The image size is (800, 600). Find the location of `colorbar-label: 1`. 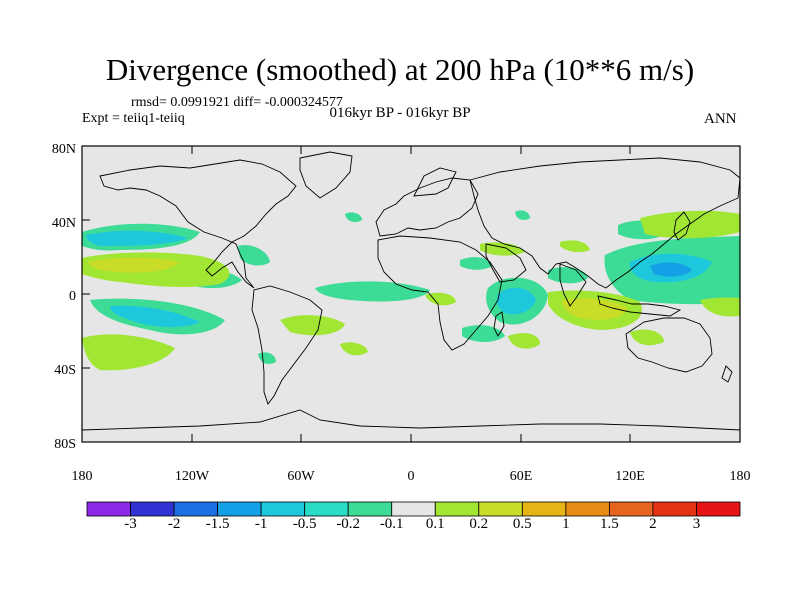

colorbar-label: 1 is located at coordinates (566, 524).